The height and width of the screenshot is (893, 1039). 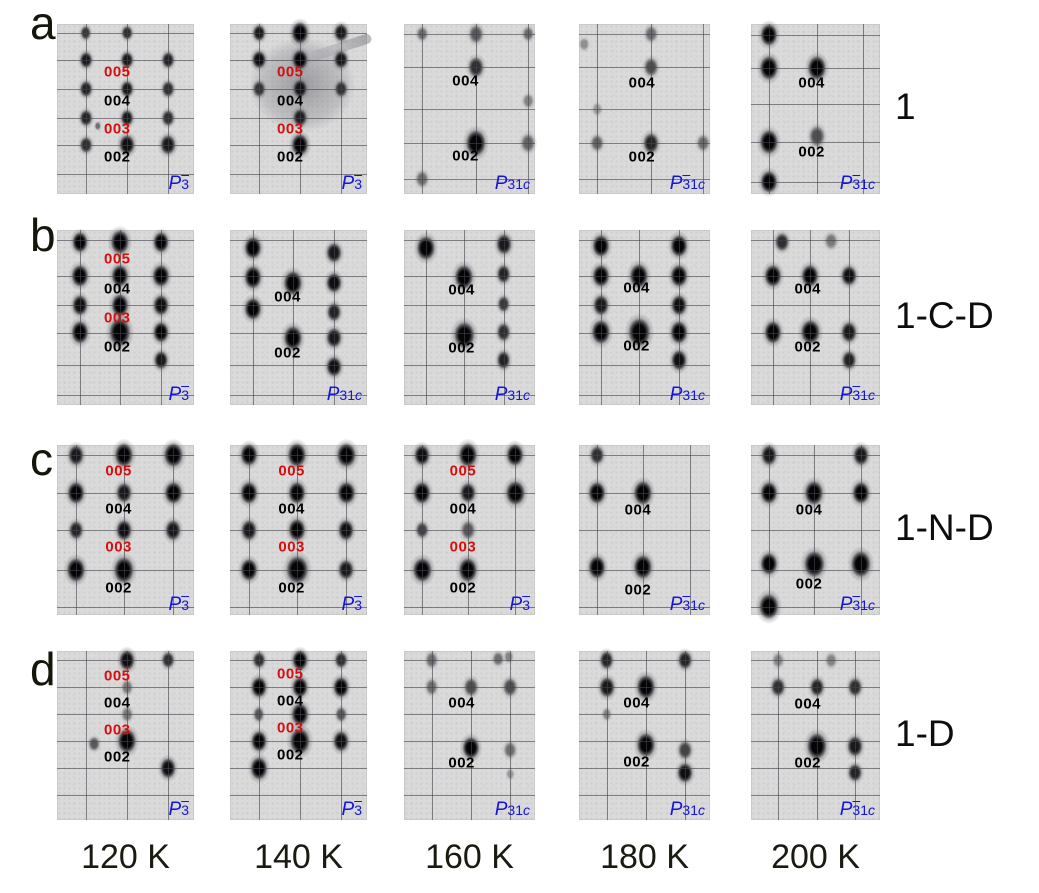 What do you see at coordinates (944, 527) in the screenshot?
I see `sample-label-1-N-D: 1-N-D` at bounding box center [944, 527].